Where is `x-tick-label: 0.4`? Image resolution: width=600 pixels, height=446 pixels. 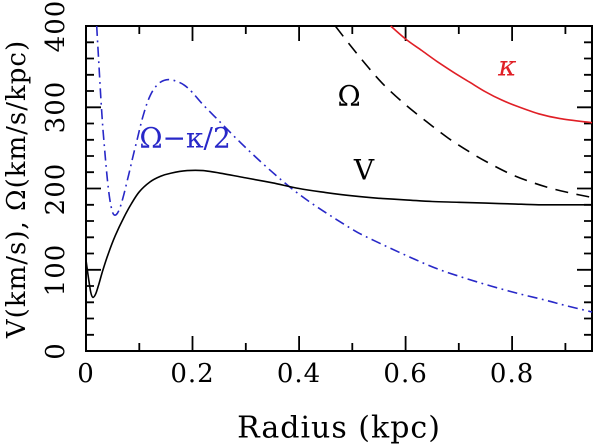
x-tick-label: 0.4 is located at coordinates (299, 374).